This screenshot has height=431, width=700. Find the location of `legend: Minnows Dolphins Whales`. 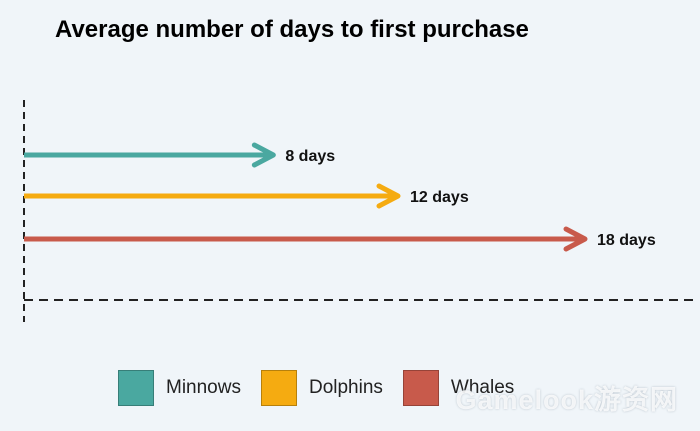

legend: Minnows Dolphins Whales is located at coordinates (326, 388).